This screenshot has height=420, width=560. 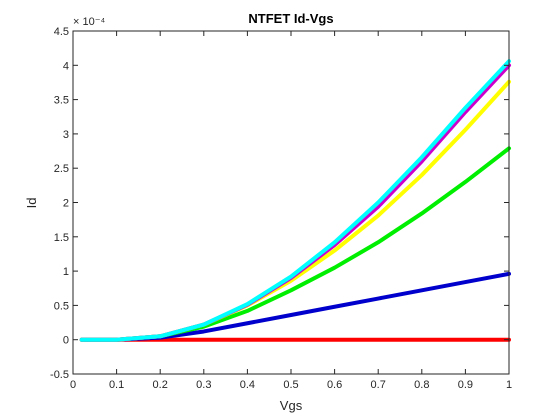 What do you see at coordinates (61, 238) in the screenshot?
I see `y-tick-label: 1.5` at bounding box center [61, 238].